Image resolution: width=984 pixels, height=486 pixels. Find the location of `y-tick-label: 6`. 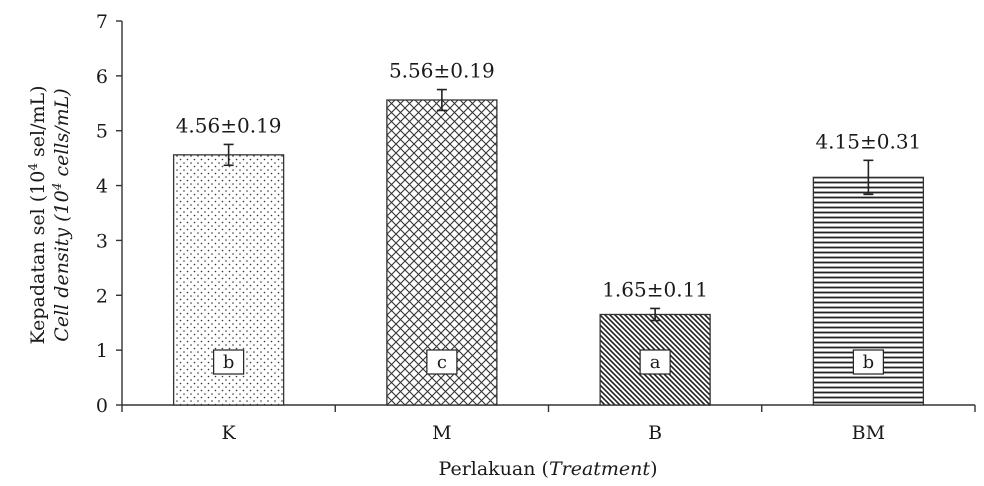

y-tick-label: 6 is located at coordinates (102, 77).